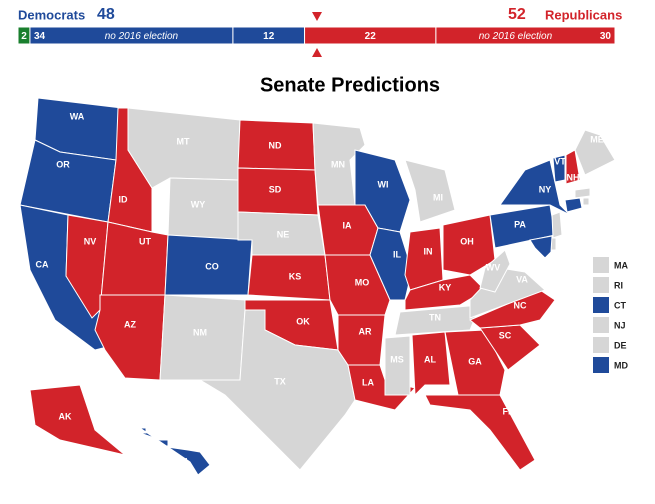  What do you see at coordinates (621, 365) in the screenshot?
I see `legend-label: MD` at bounding box center [621, 365].